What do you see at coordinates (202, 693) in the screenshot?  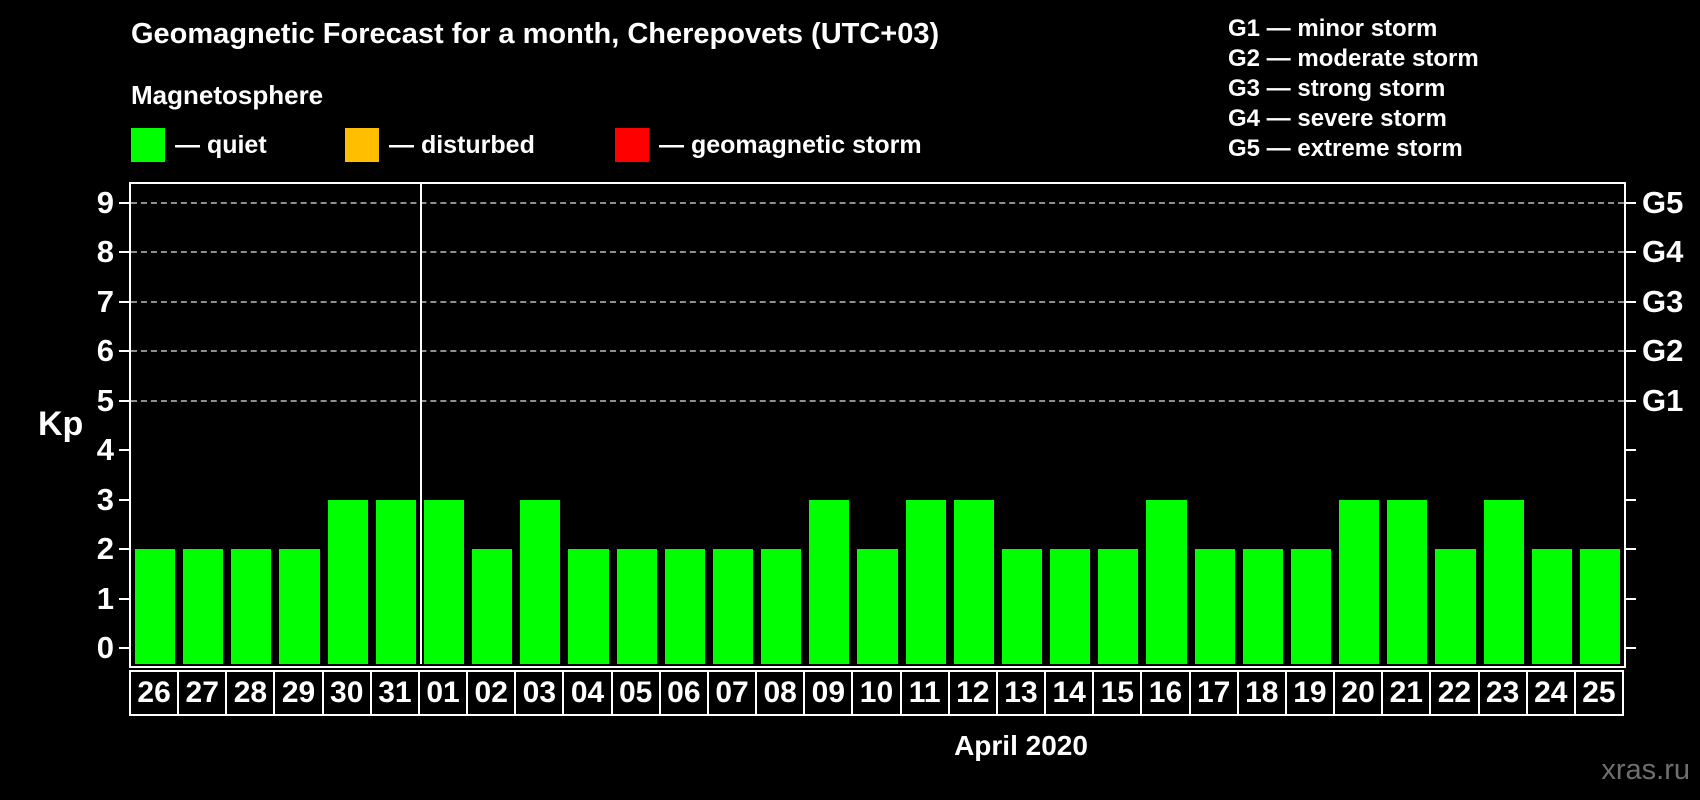 I see `day-label-27: 27` at bounding box center [202, 693].